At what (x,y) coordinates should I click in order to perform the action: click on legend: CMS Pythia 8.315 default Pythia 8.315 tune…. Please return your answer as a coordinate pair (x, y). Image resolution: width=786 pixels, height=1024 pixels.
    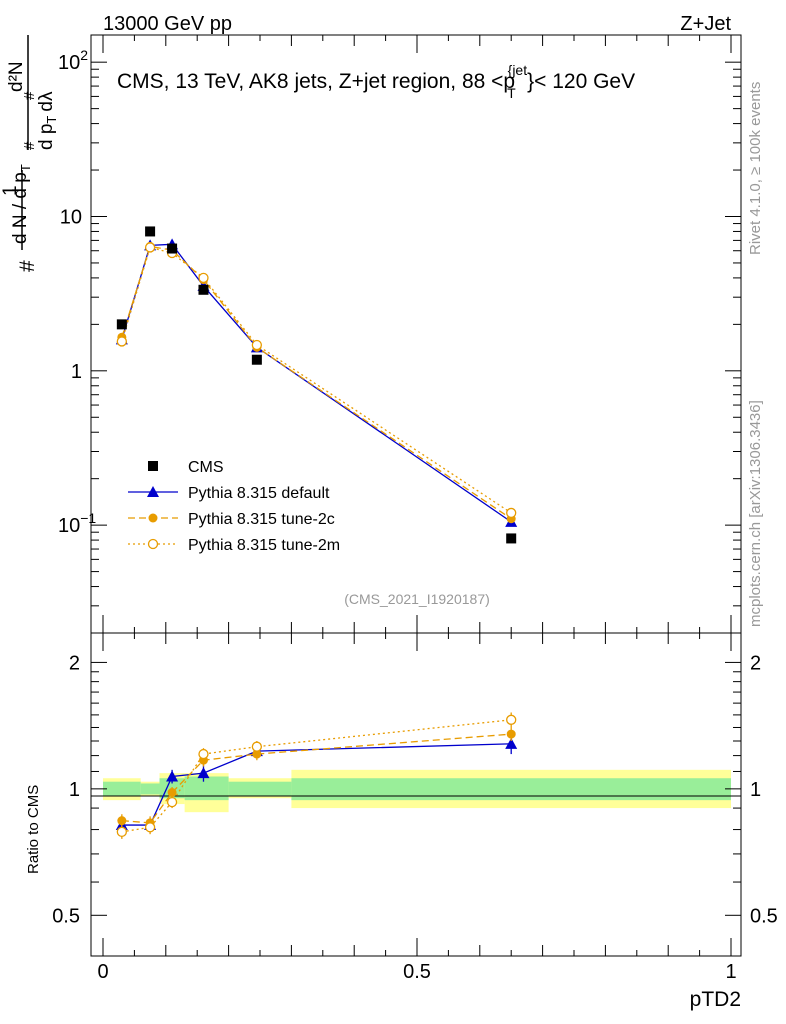
    Looking at the image, I should click on (234, 506).